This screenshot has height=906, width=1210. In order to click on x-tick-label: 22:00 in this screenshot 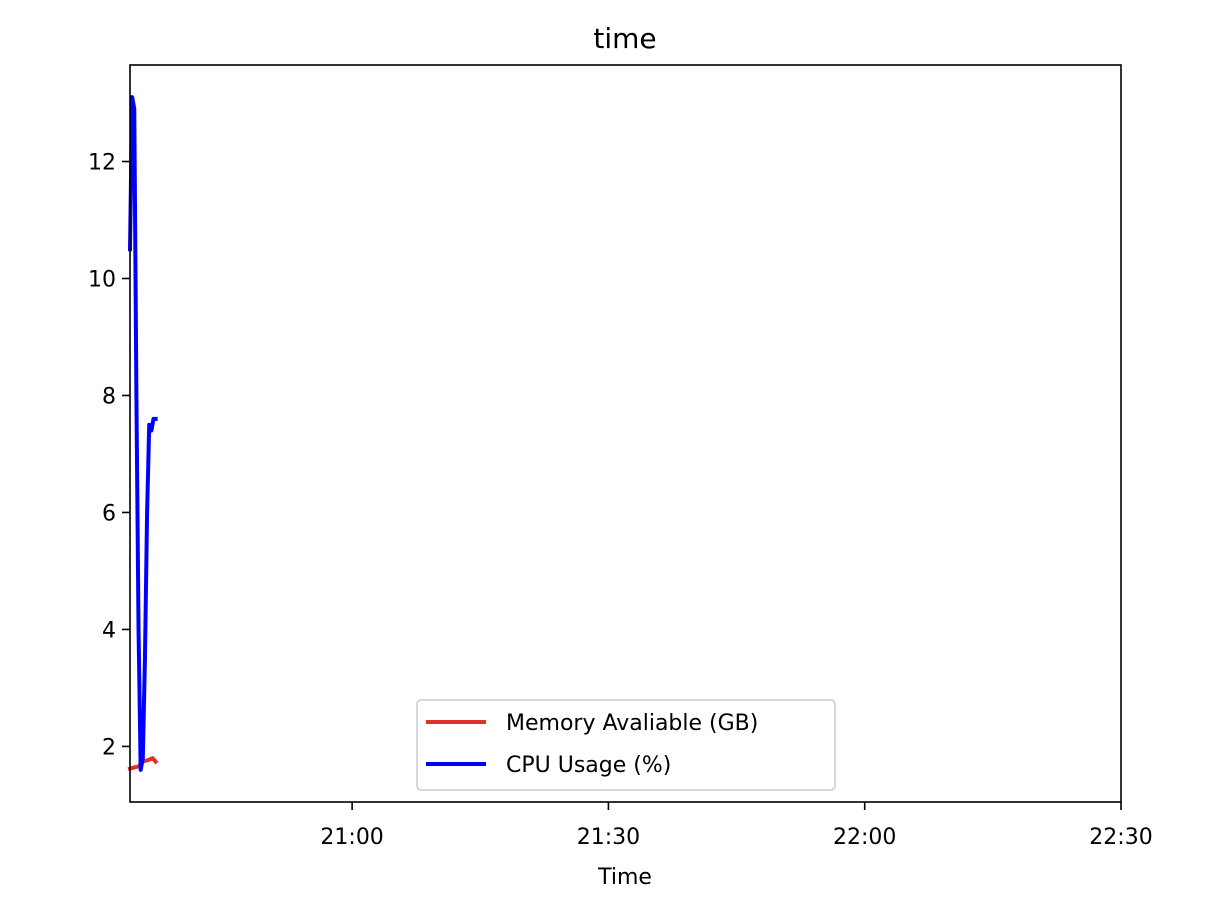, I will do `click(864, 837)`.